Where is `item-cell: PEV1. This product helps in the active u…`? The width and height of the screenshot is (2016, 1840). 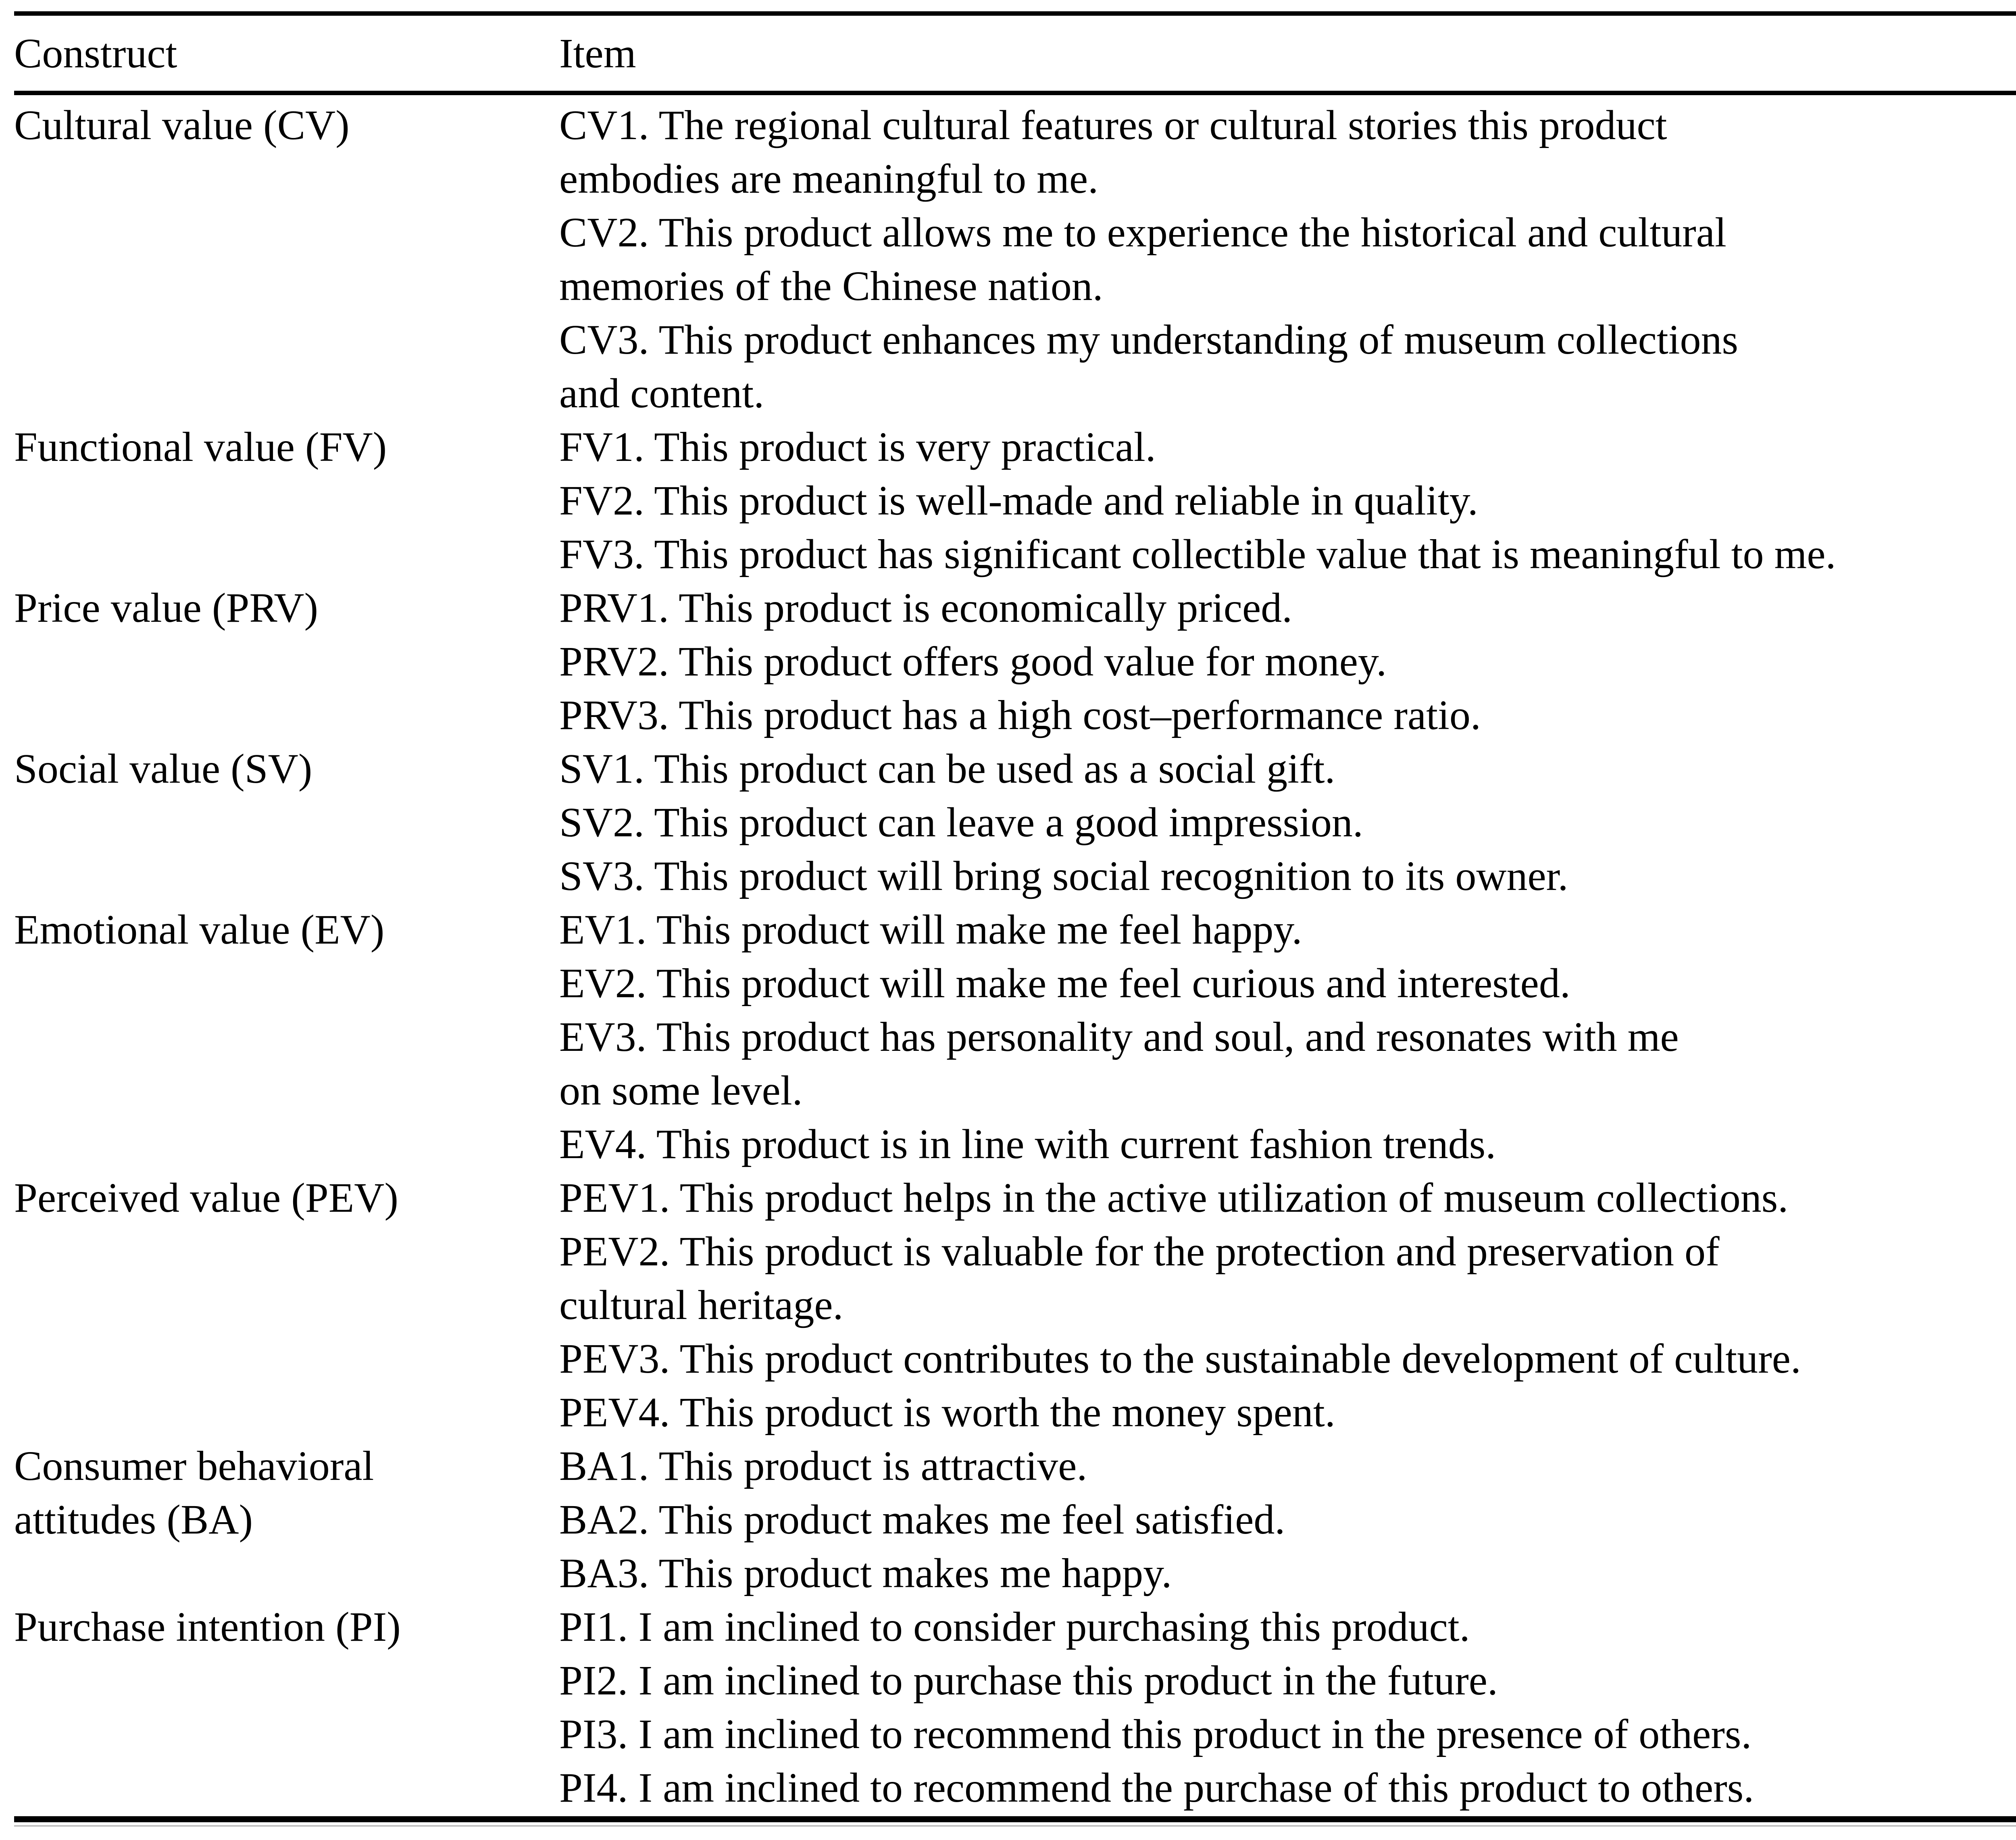
item-cell: PEV1. This product helps in the active u… is located at coordinates (1287, 1305).